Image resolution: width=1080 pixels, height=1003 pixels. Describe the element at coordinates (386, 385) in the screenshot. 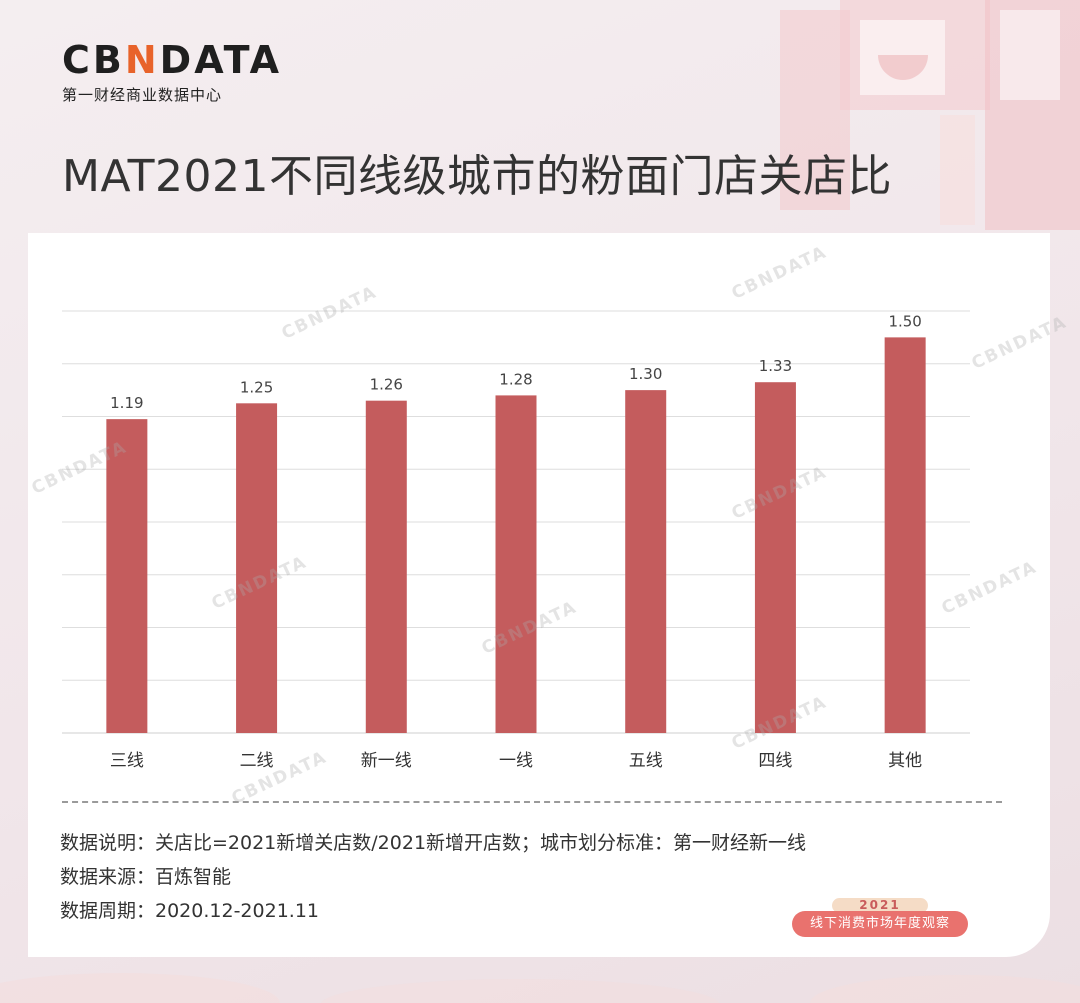

I see `data-label: 1.26` at that location.